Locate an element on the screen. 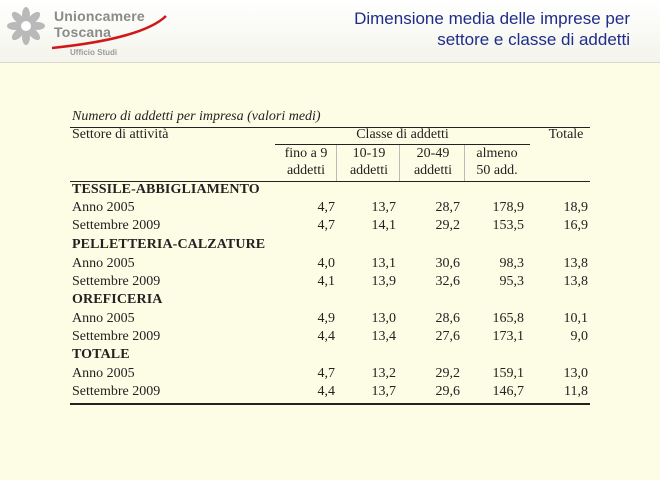 This screenshot has height=480, width=660. subheader-cell: fino a 9 is located at coordinates (306, 153).